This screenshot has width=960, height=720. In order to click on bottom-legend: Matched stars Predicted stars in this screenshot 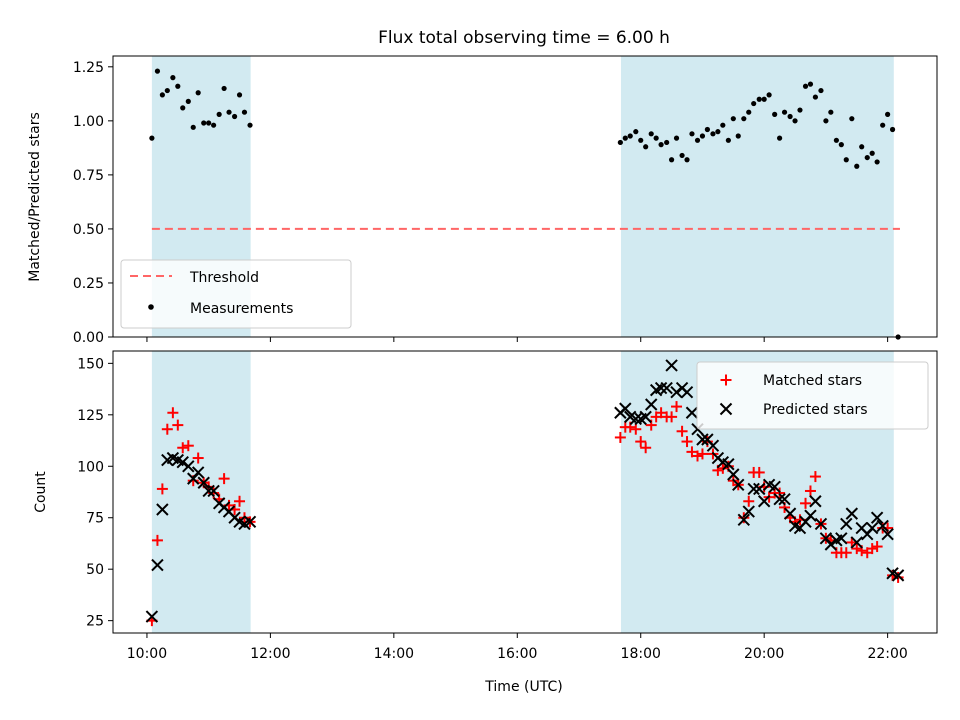, I will do `click(812, 395)`.